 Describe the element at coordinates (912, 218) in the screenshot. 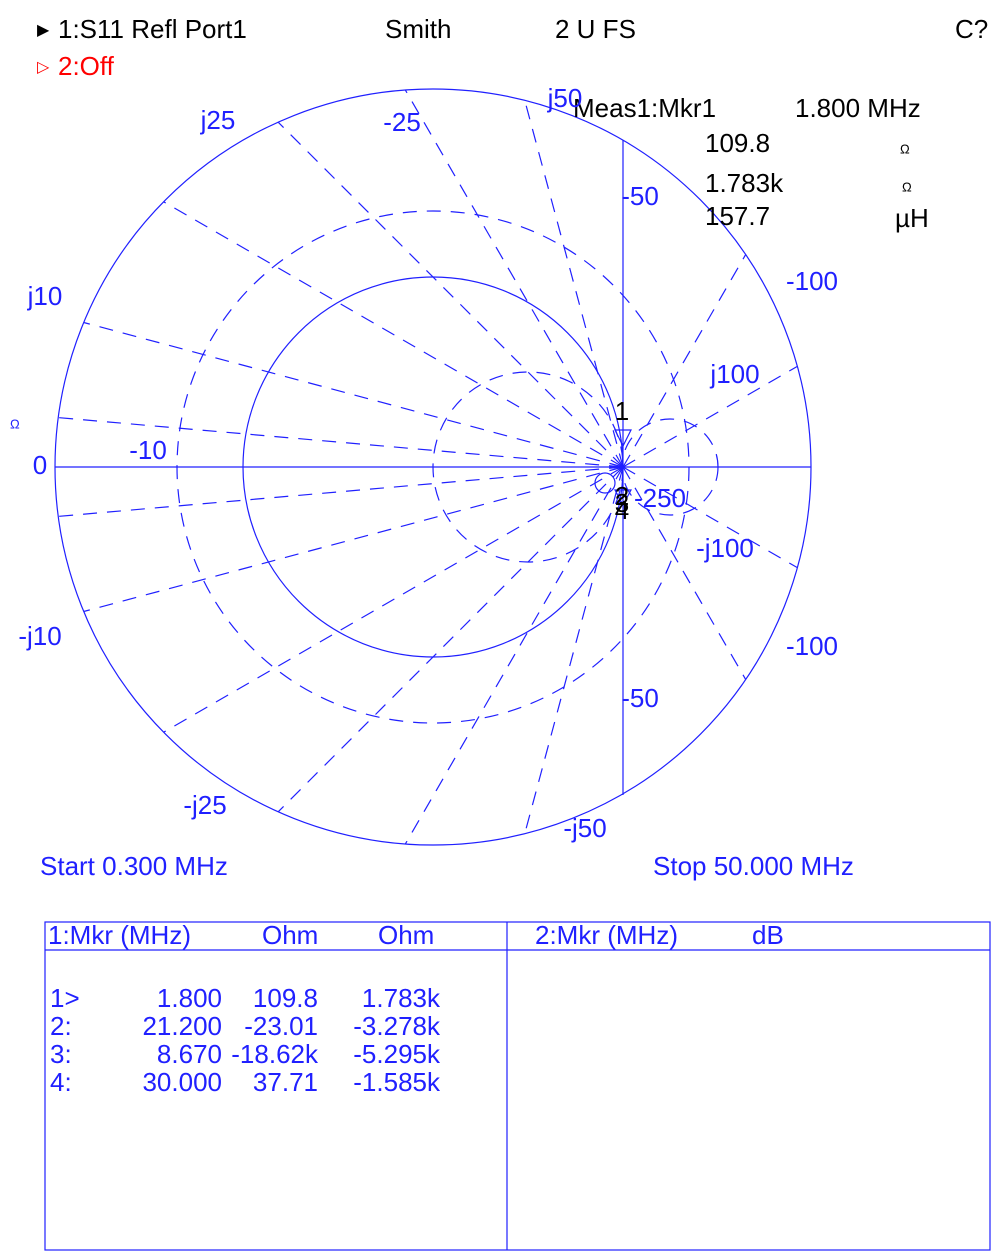

I see `readout-unit: µH` at that location.